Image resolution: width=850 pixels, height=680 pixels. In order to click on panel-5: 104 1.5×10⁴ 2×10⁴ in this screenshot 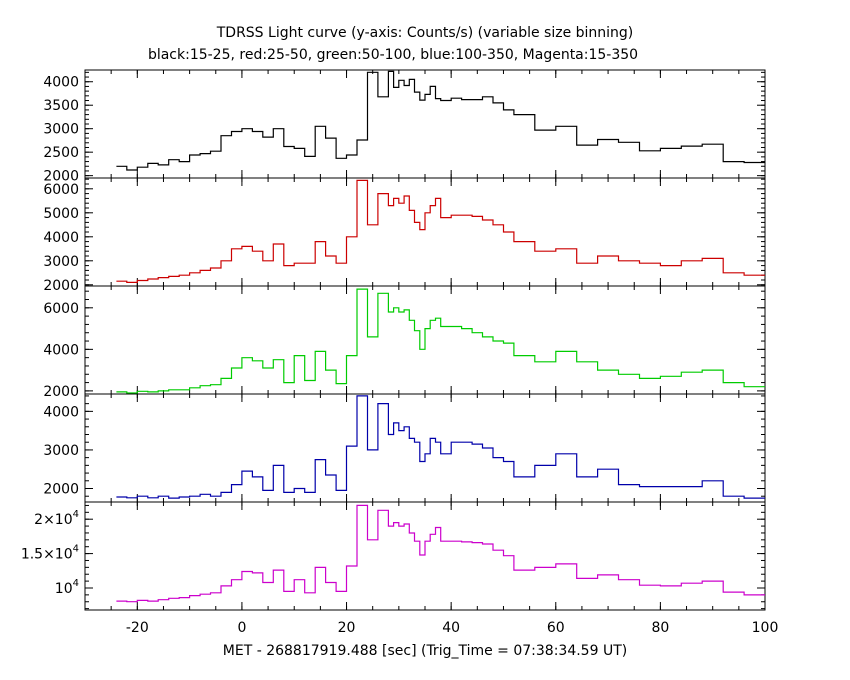, I will do `click(393, 556)`.